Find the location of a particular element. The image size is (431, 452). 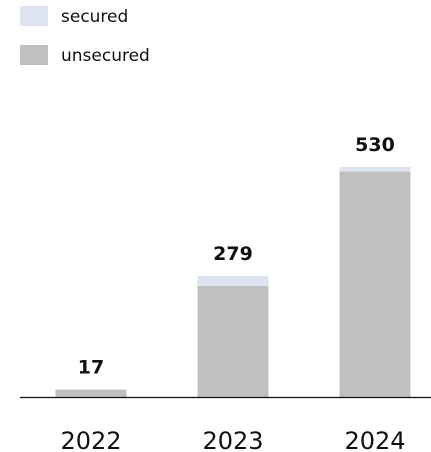

legend: secured unsecured is located at coordinates (85, 36).